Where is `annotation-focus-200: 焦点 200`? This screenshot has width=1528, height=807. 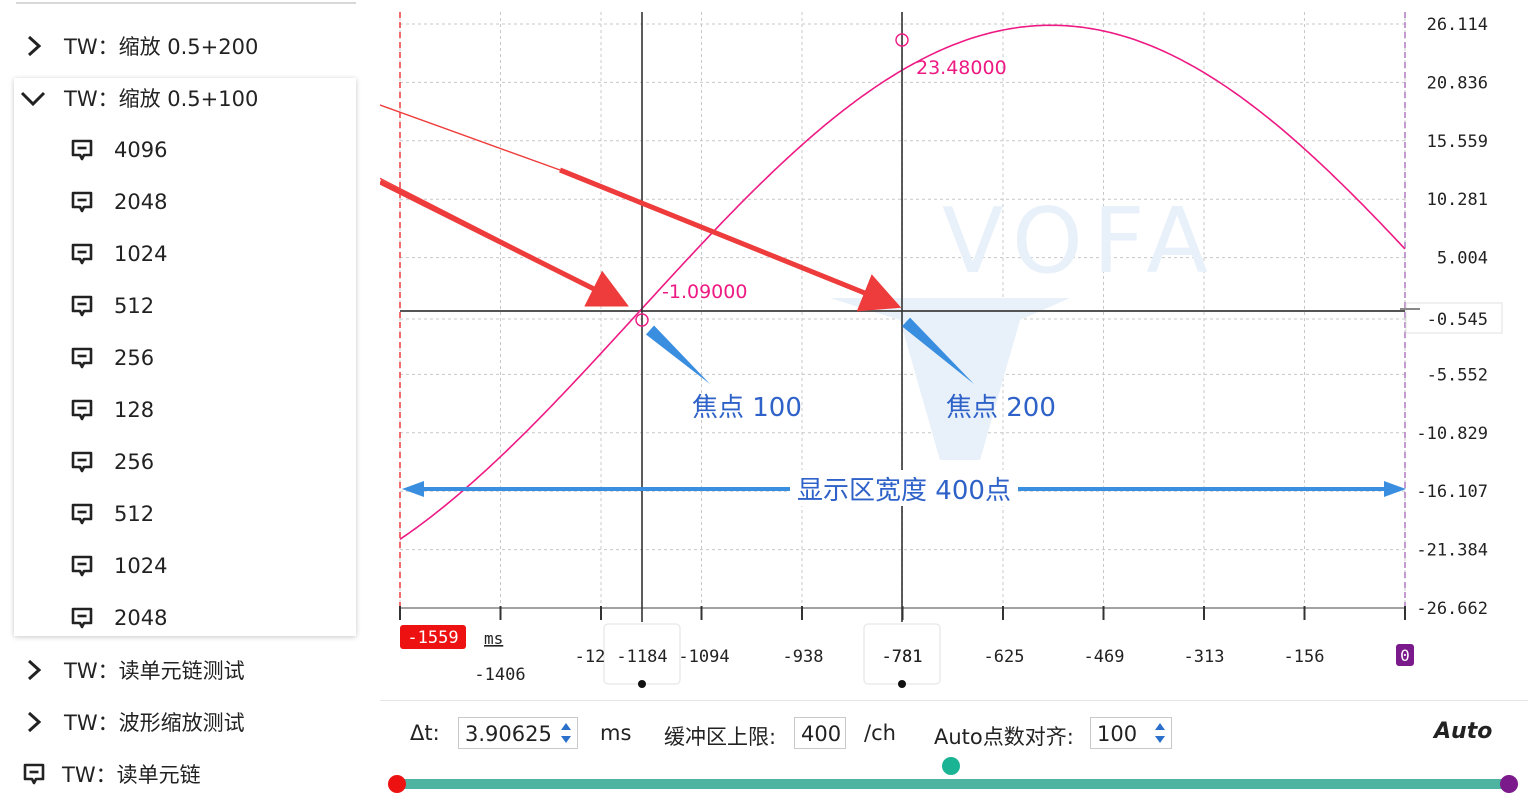
annotation-focus-200: 焦点 200 is located at coordinates (1001, 408).